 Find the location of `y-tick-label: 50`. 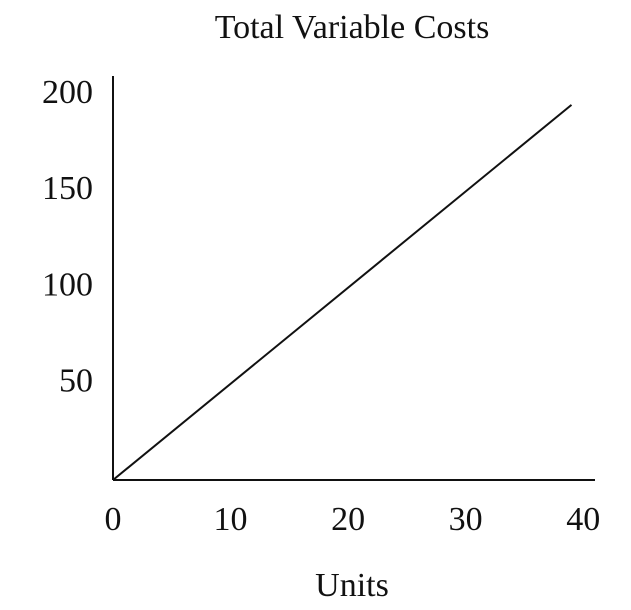

y-tick-label: 50 is located at coordinates (76, 381).